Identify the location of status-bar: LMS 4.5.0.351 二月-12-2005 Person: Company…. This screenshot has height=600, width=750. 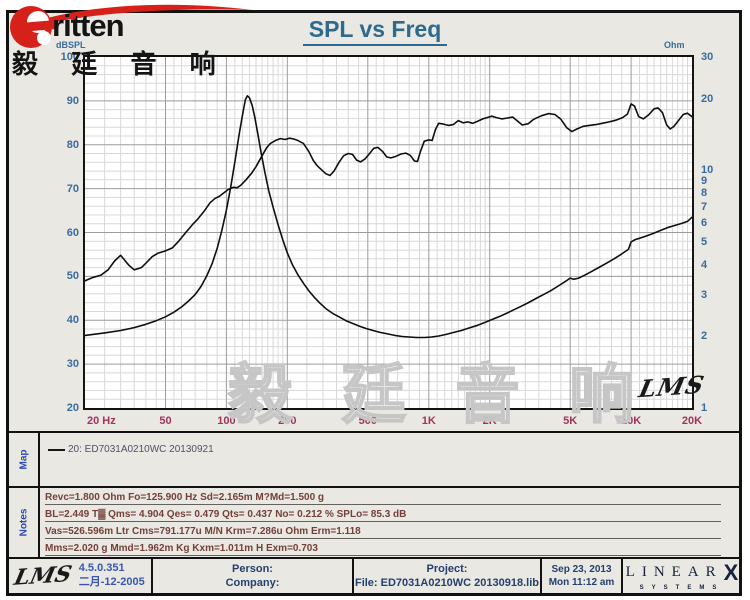
(375, 576).